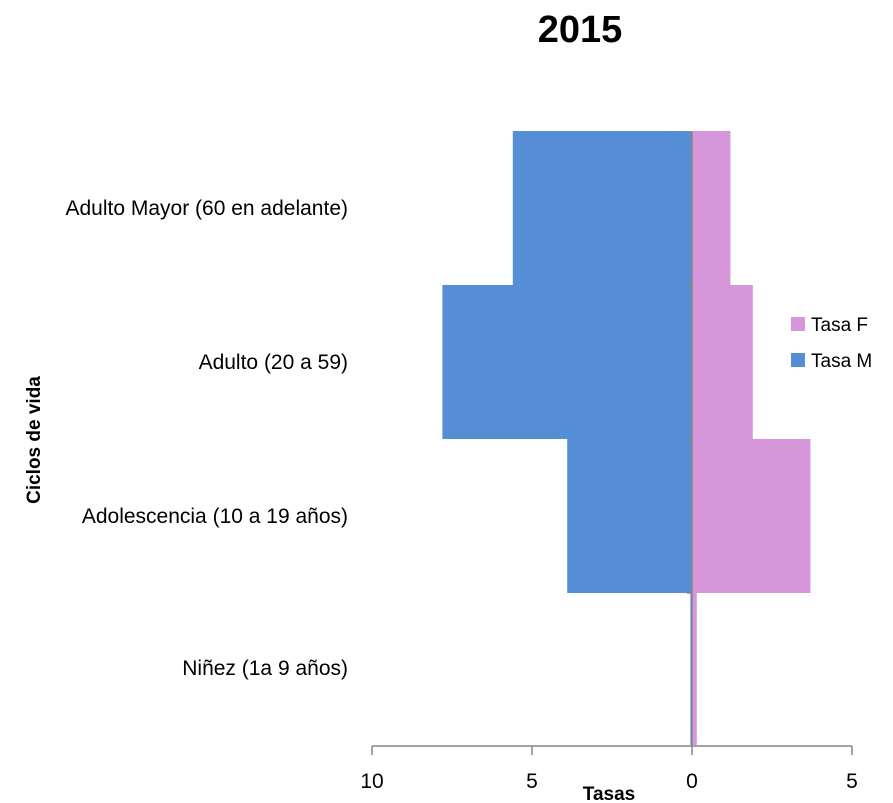 Image resolution: width=893 pixels, height=803 pixels. What do you see at coordinates (609, 793) in the screenshot?
I see `x-axis-title: Tasas` at bounding box center [609, 793].